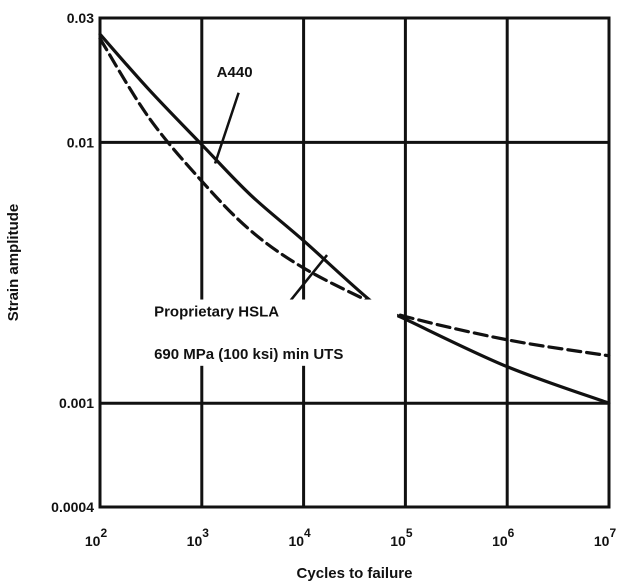  What do you see at coordinates (13, 263) in the screenshot?
I see `y-axis-title: Strain amplitude` at bounding box center [13, 263].